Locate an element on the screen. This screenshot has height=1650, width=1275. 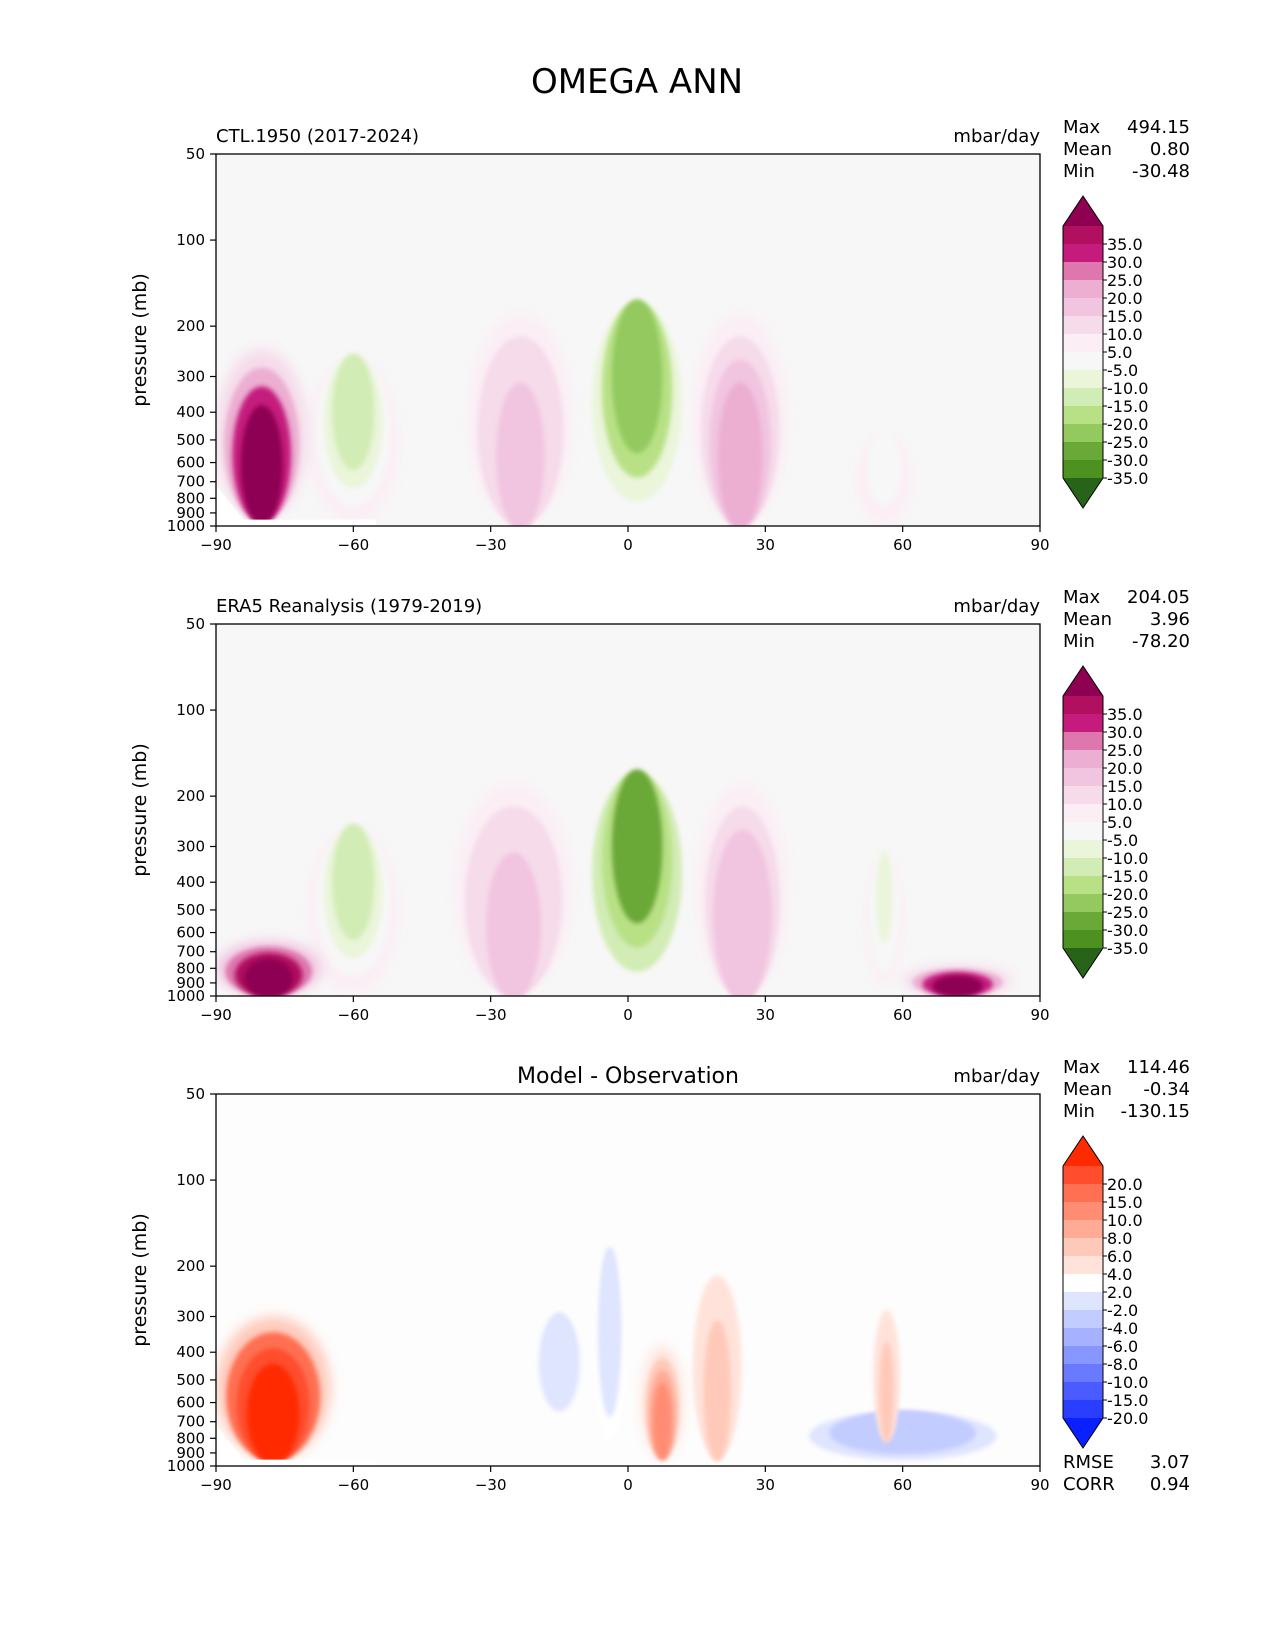
colorbar-label: 5.0 is located at coordinates (1119, 352).